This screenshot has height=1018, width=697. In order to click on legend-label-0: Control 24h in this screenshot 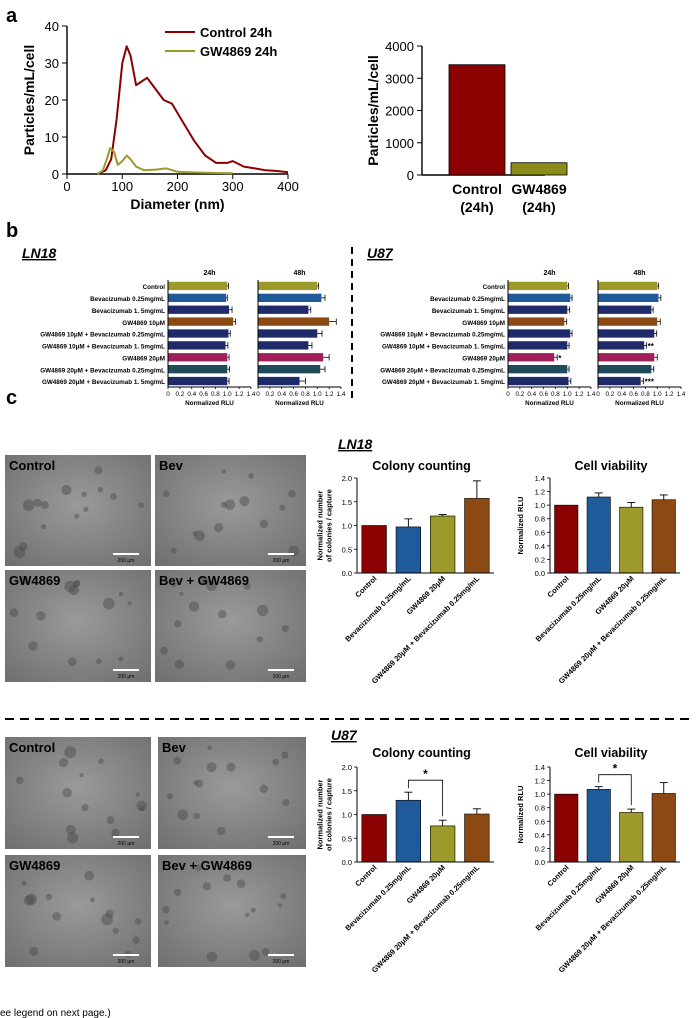, I will do `click(236, 32)`.